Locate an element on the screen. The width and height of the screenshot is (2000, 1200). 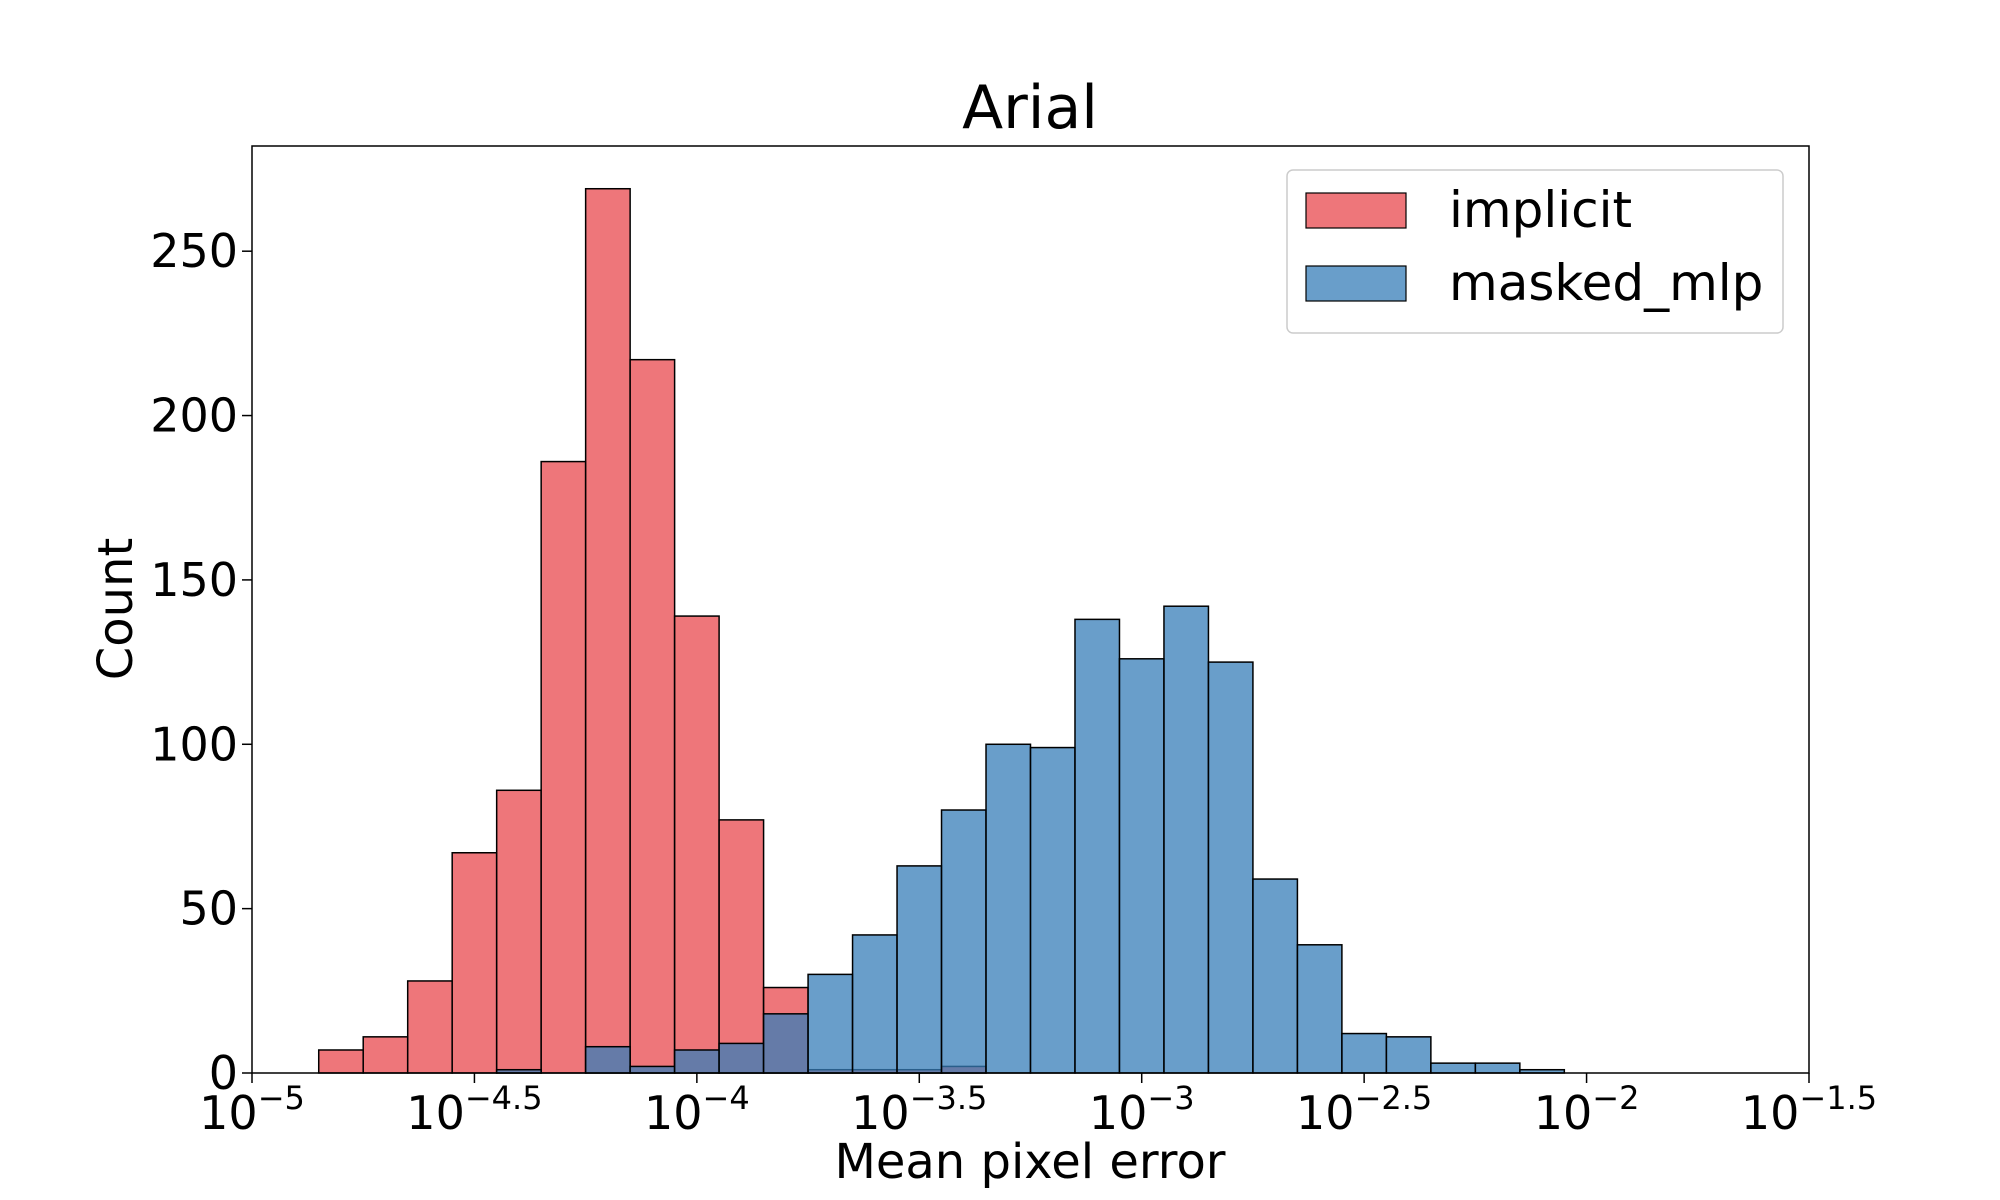
x-tick-label-5: 10−2.5 is located at coordinates (1364, 1109).